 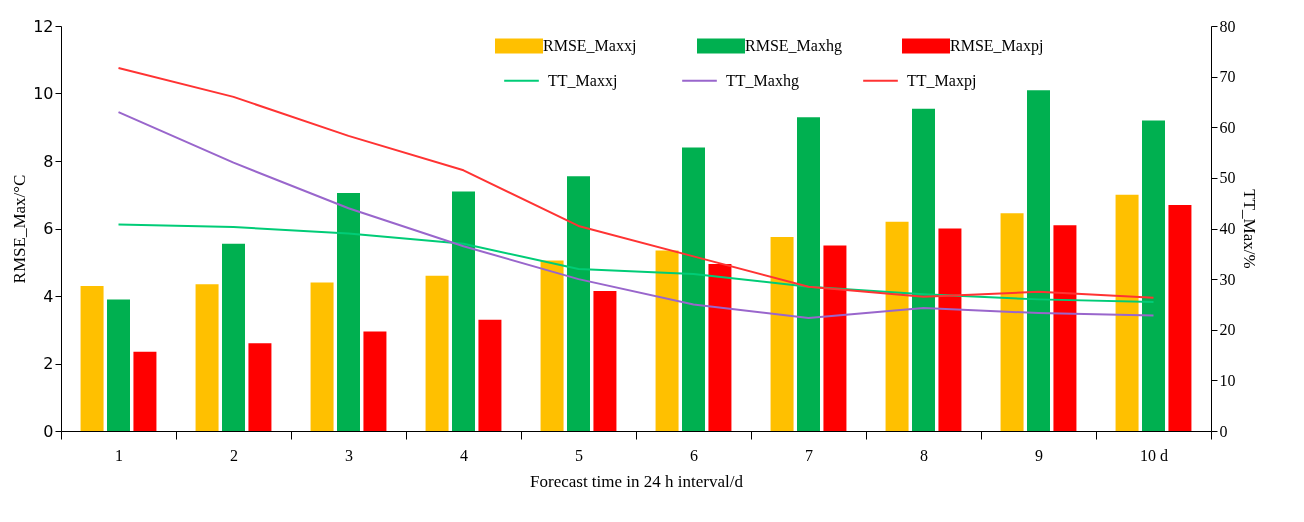 I want to click on y2-tick-label: 40, so click(x=1227, y=228).